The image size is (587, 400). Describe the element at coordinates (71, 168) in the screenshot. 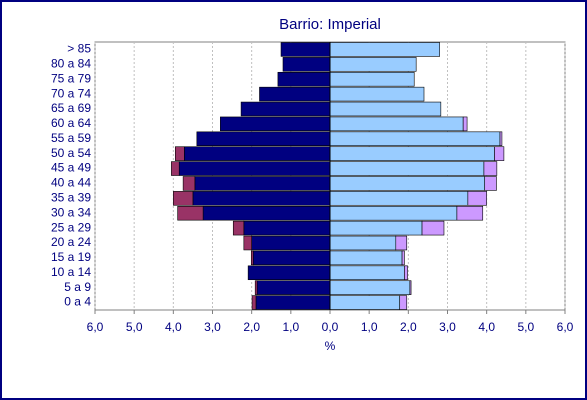

I see `y-tick-label: 45 a 49` at that location.